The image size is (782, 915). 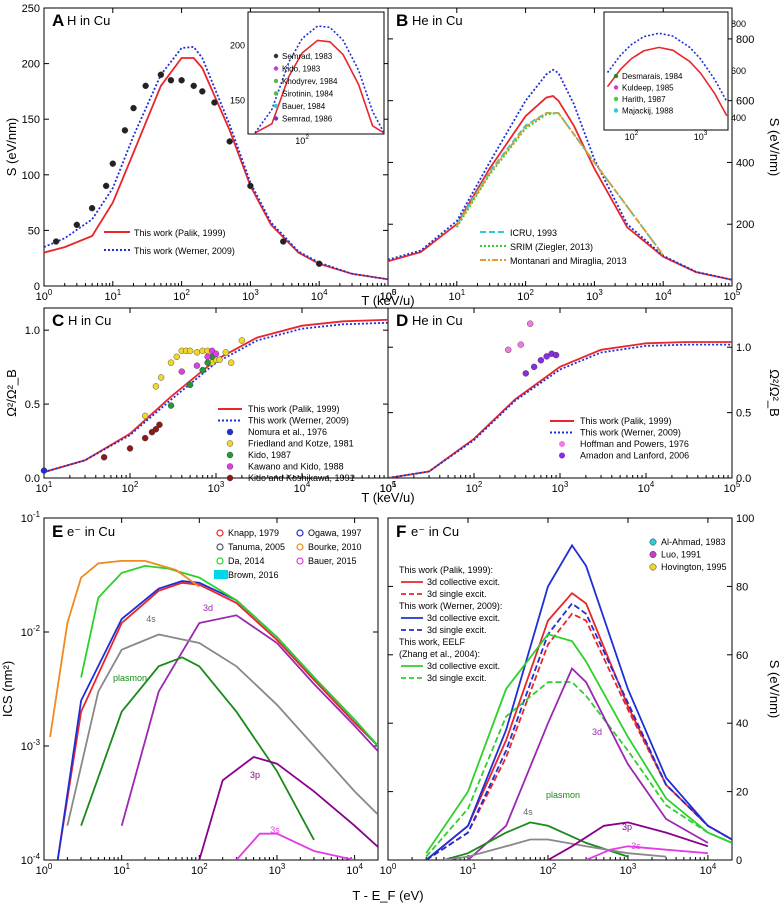 I want to click on panel-f-title: e⁻ in Cu, so click(x=435, y=531).